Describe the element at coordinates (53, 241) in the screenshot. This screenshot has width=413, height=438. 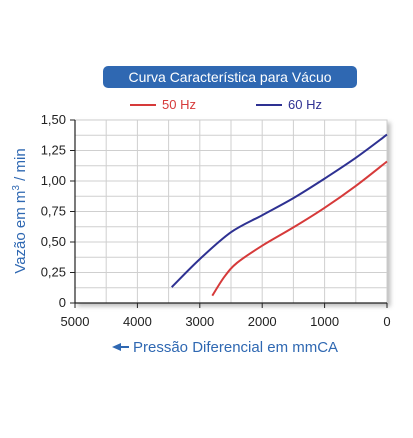
I see `y-tick-label: 0,50` at that location.